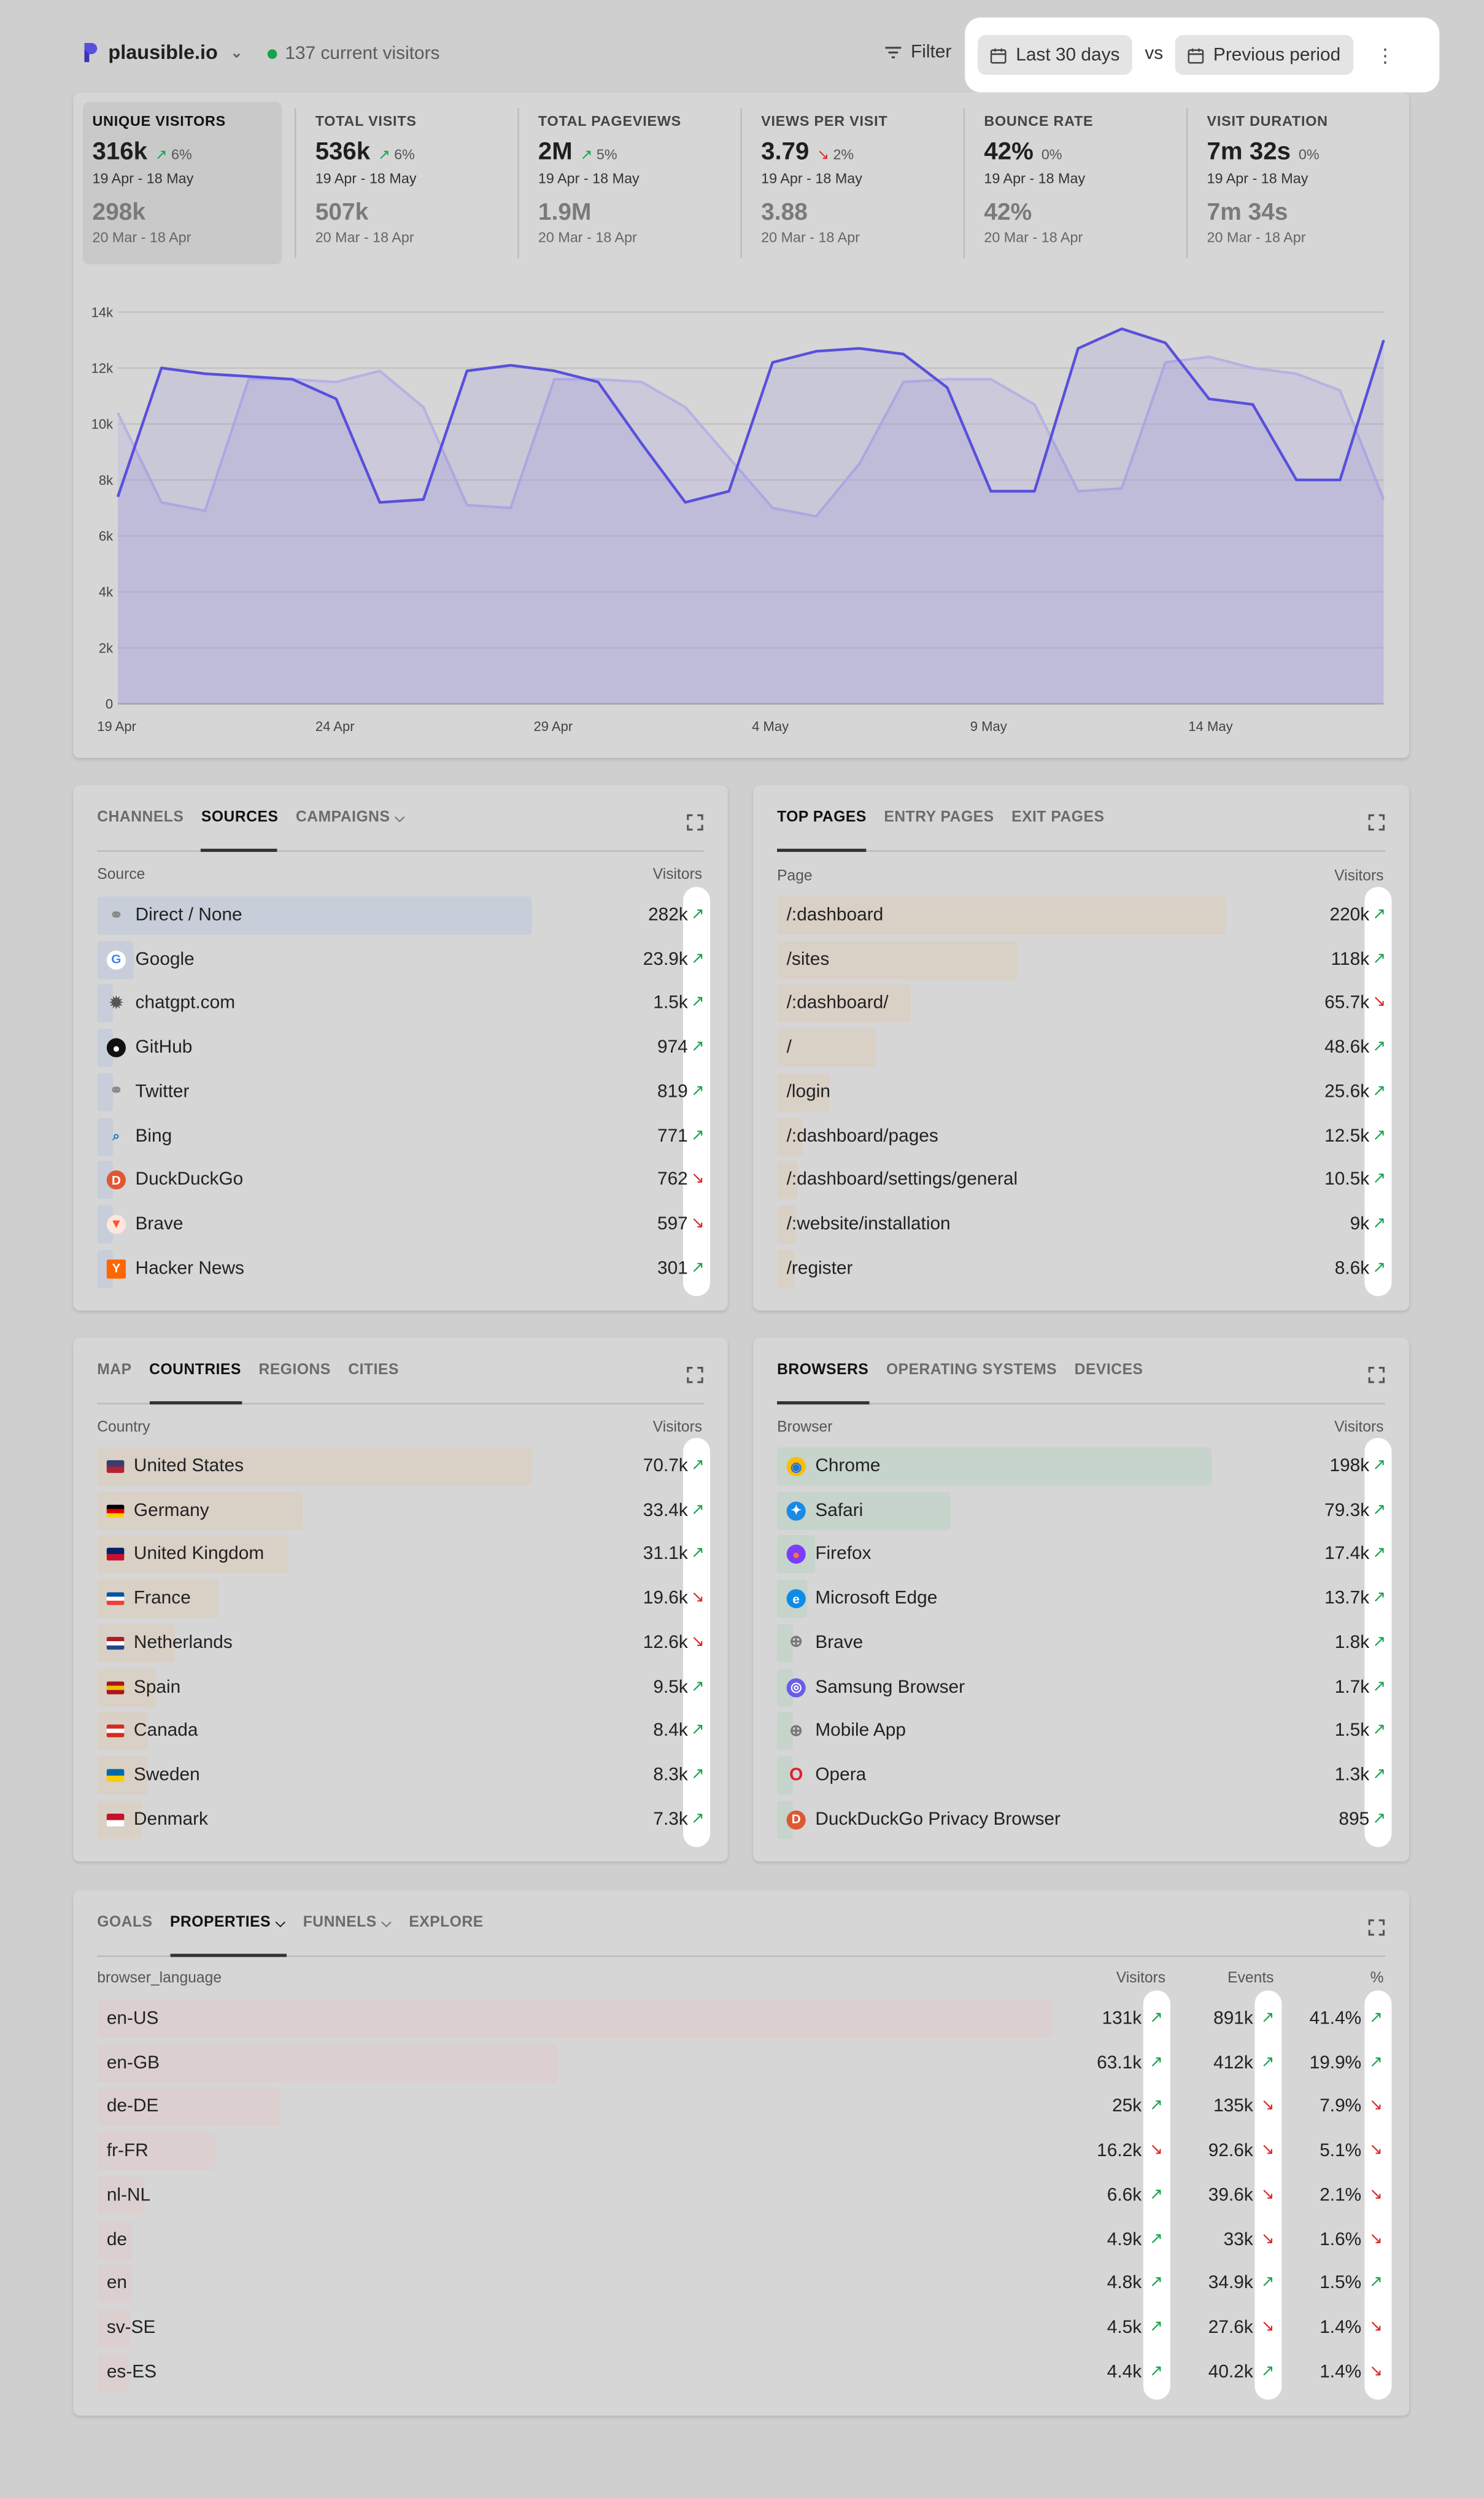 This screenshot has width=1484, height=2498. What do you see at coordinates (401, 1268) in the screenshot?
I see `list-item: Y Hacker News 301 ↗` at bounding box center [401, 1268].